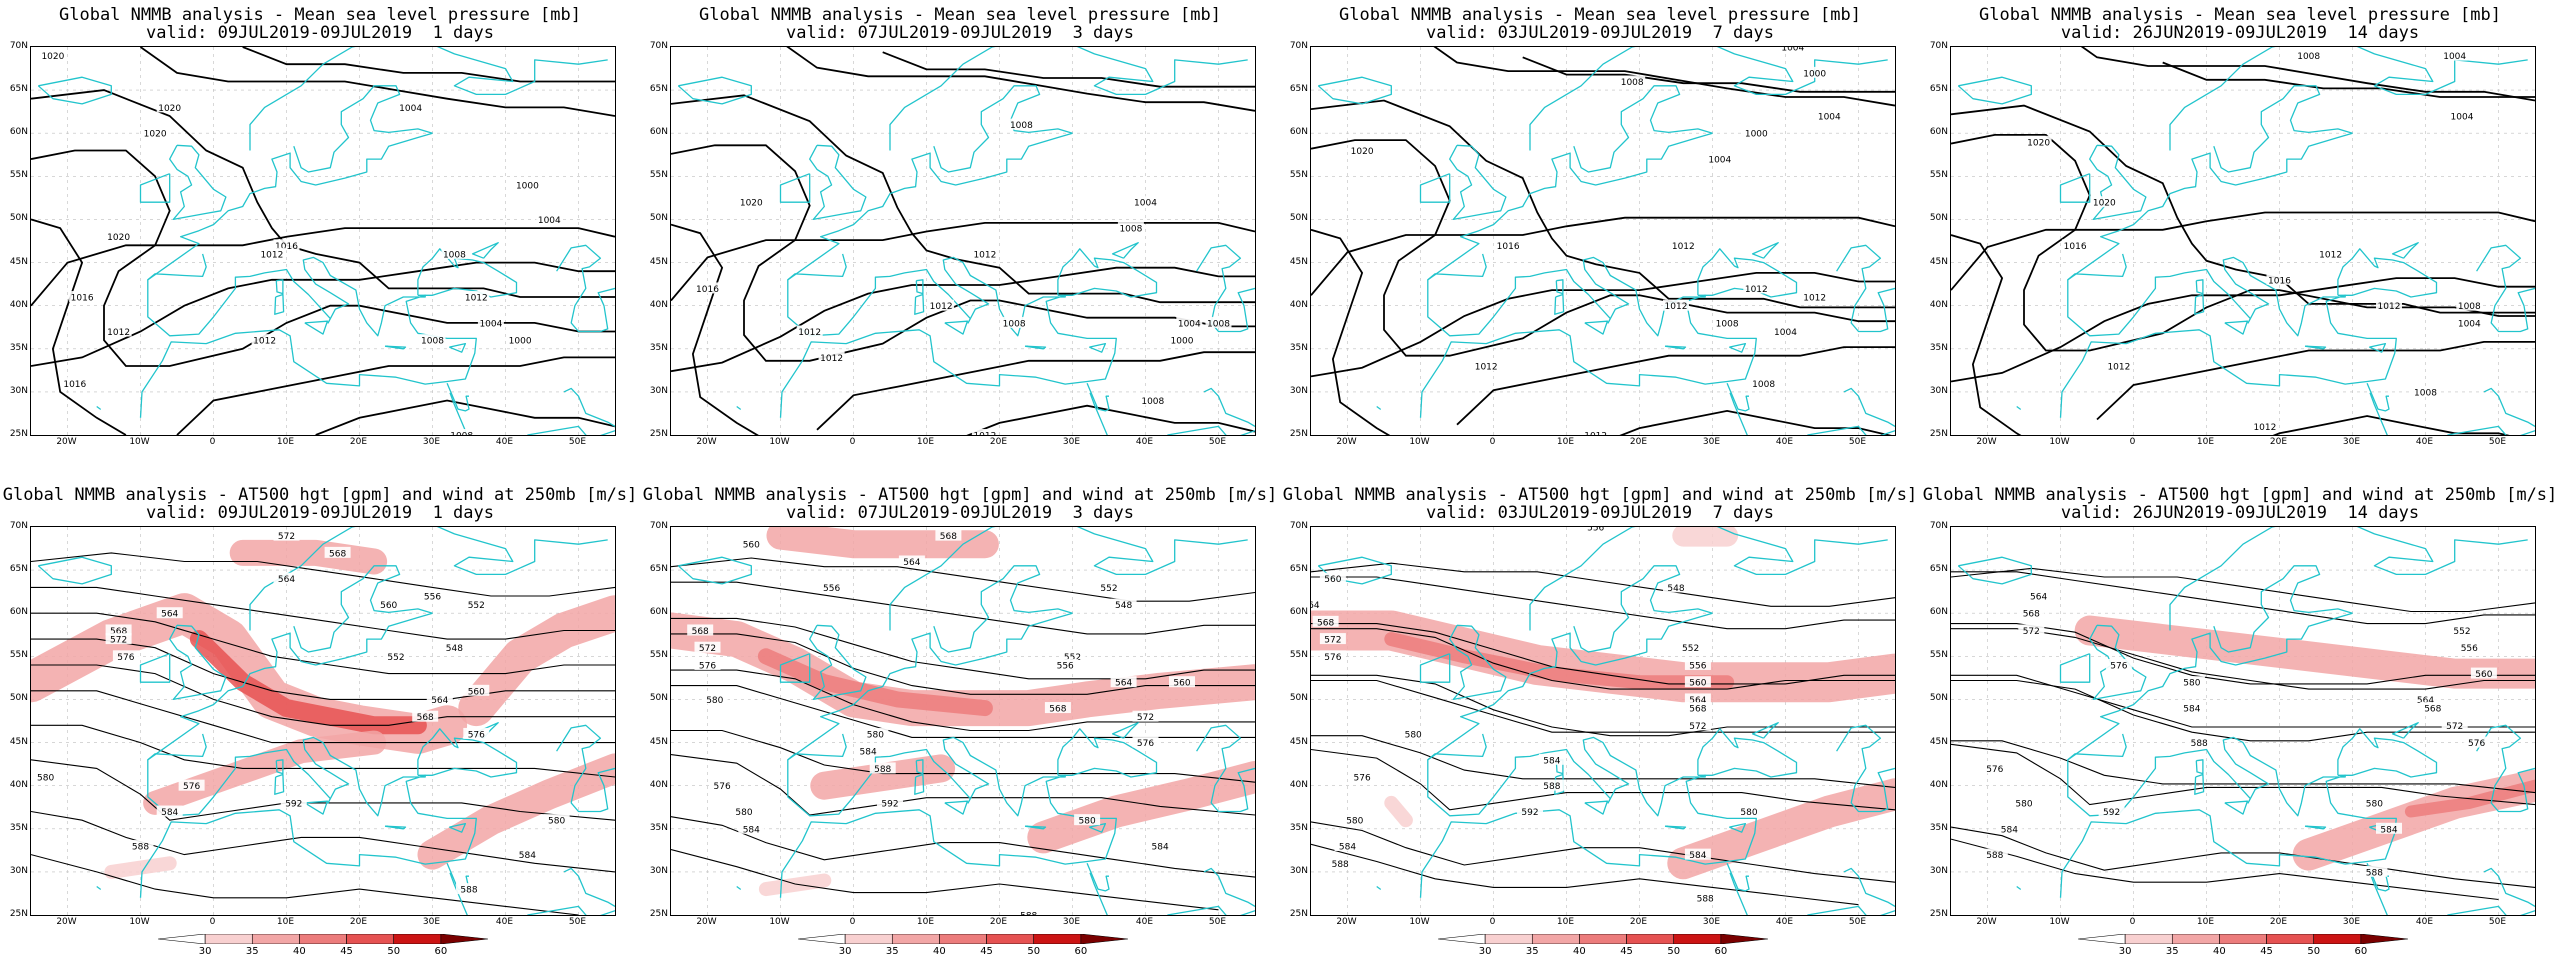 This screenshot has height=960, width=2560. I want to click on longitude-tick-label: 20W, so click(1986, 442).